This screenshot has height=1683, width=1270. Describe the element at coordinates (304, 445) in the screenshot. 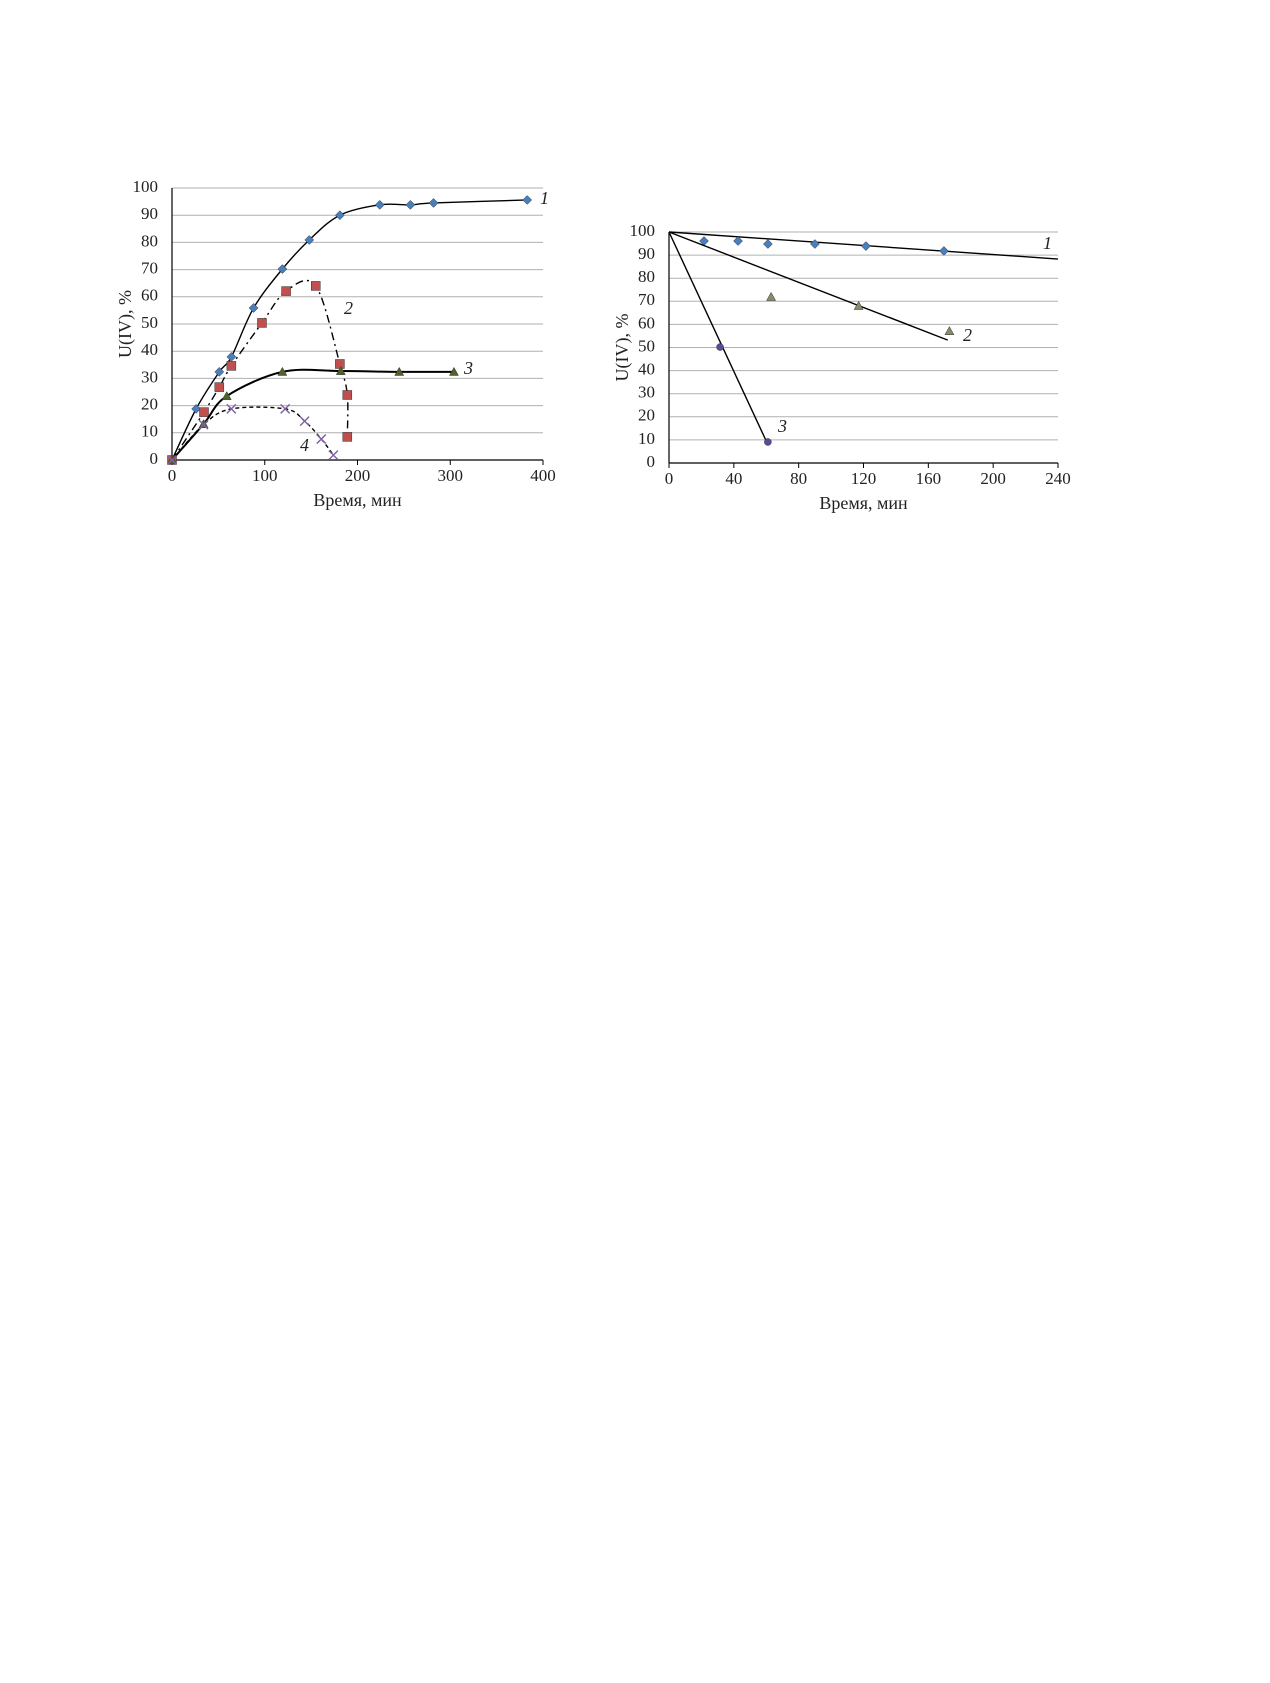

I see `series-label: 4` at that location.